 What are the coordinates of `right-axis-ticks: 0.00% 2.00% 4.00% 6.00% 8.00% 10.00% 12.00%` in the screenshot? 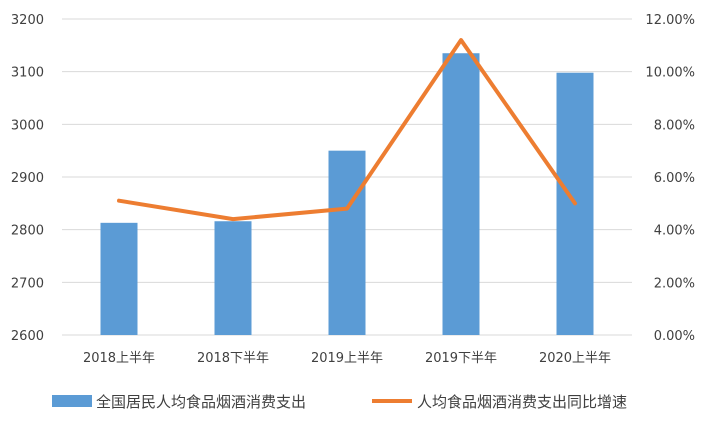 It's located at (670, 178).